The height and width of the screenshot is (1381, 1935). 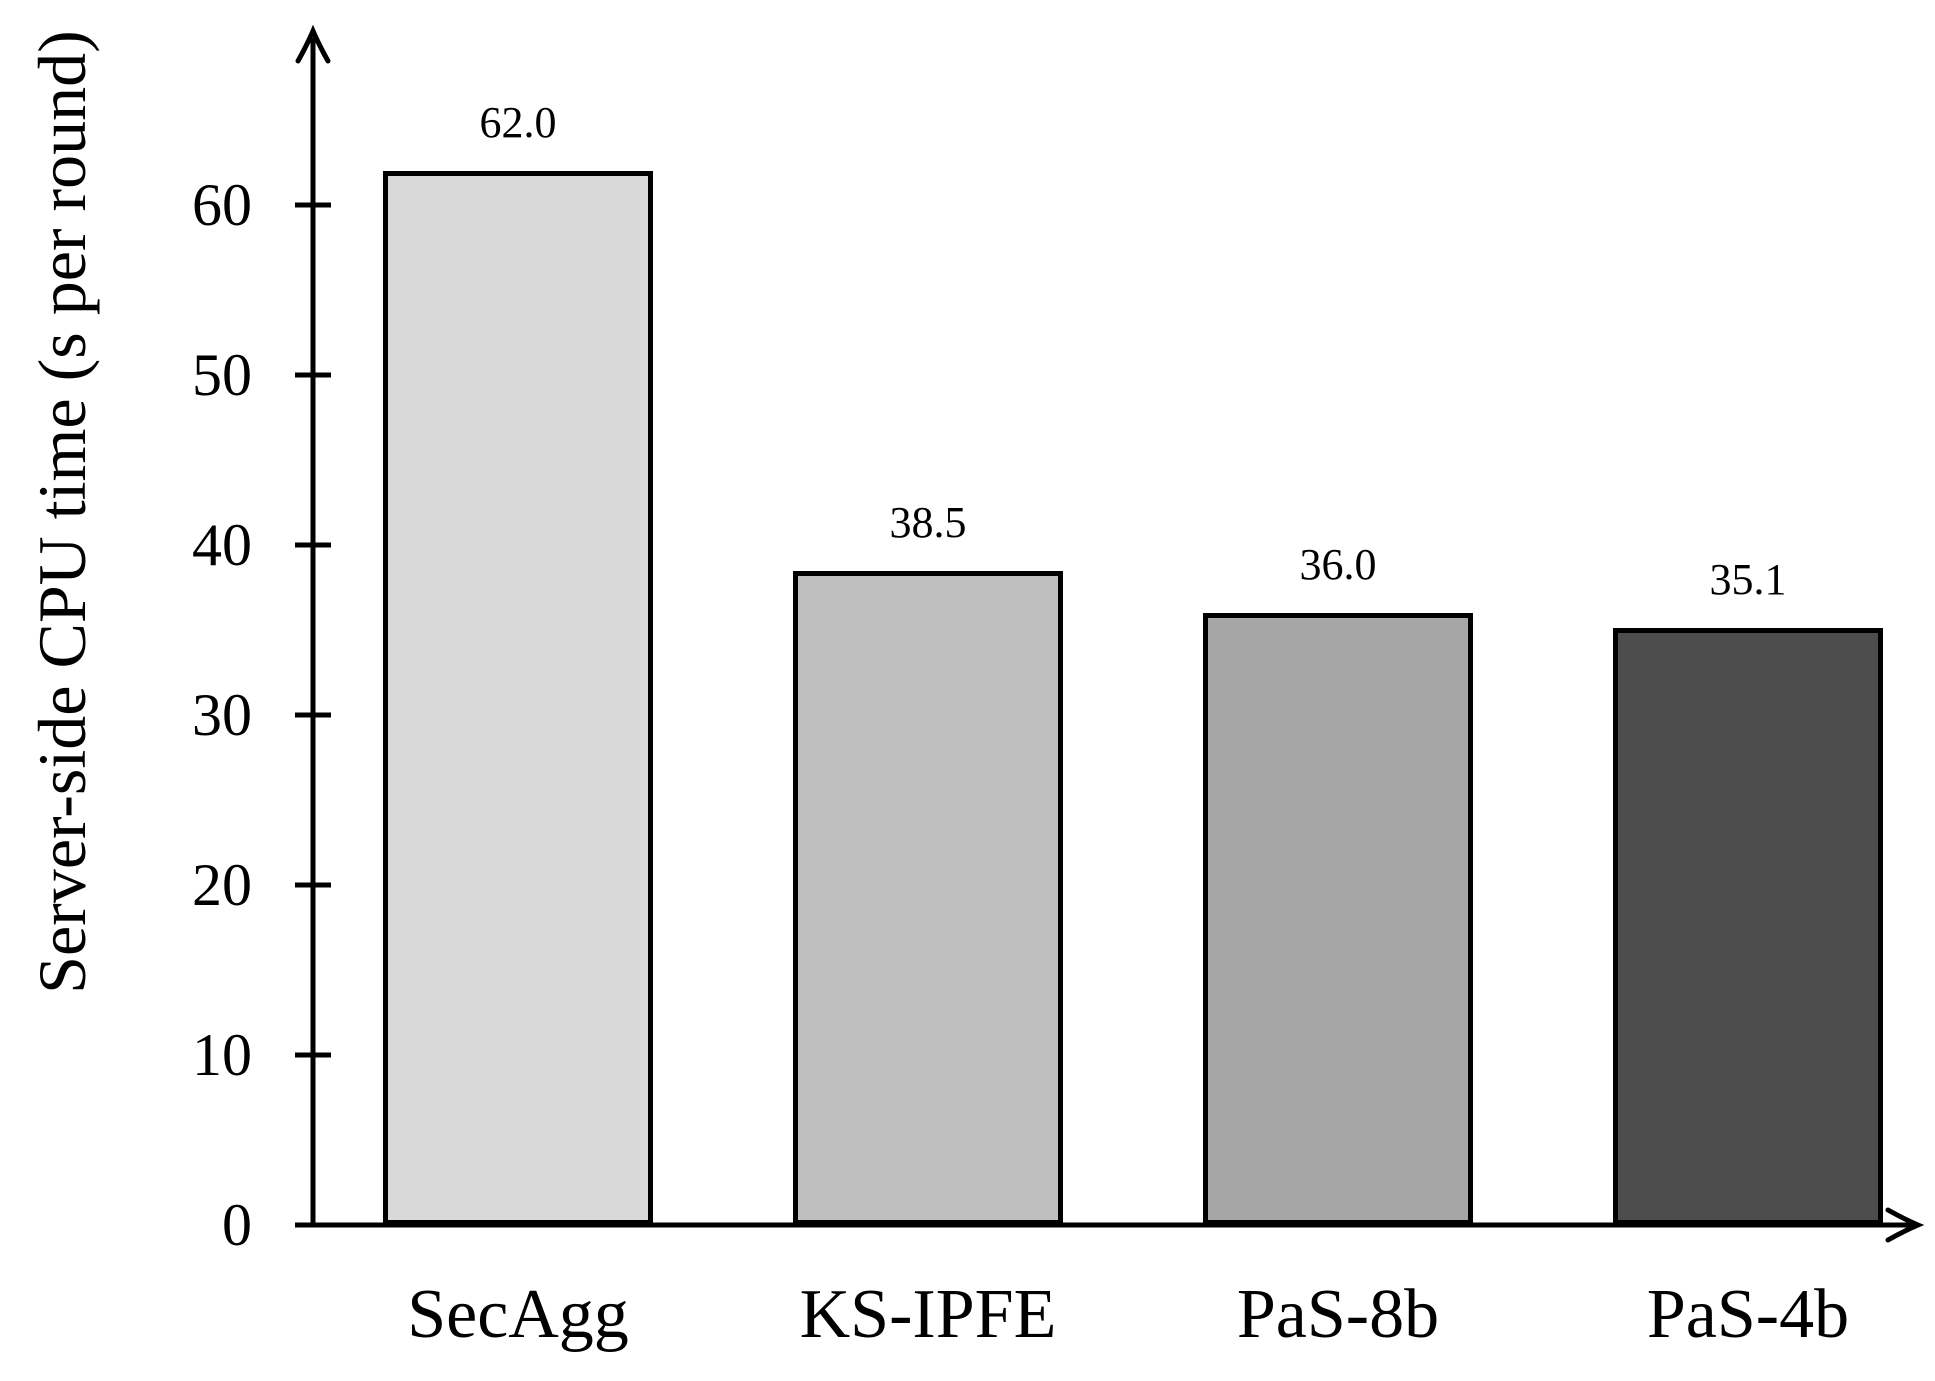 What do you see at coordinates (1748, 926) in the screenshot?
I see `bar-pas-4b` at bounding box center [1748, 926].